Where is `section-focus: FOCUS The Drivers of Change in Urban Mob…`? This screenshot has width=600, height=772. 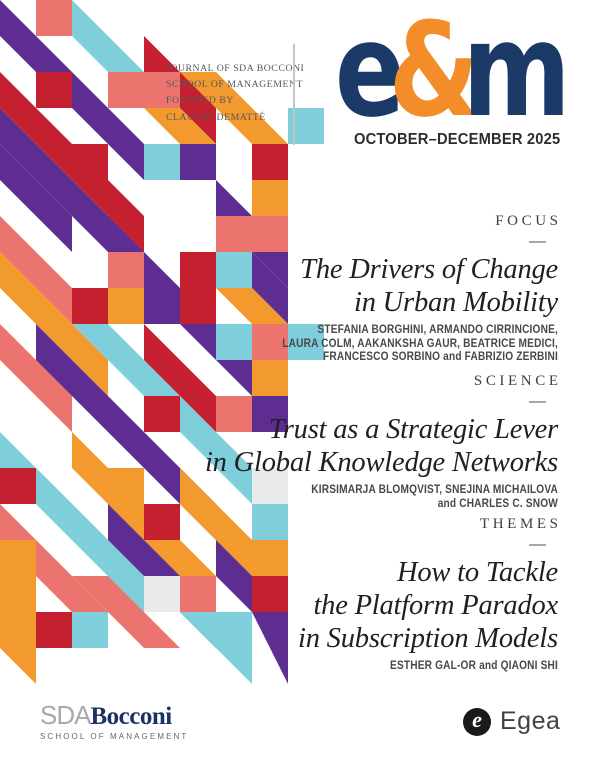
section-focus: FOCUS The Drivers of Change in Urban Mob… is located at coordinates (368, 289).